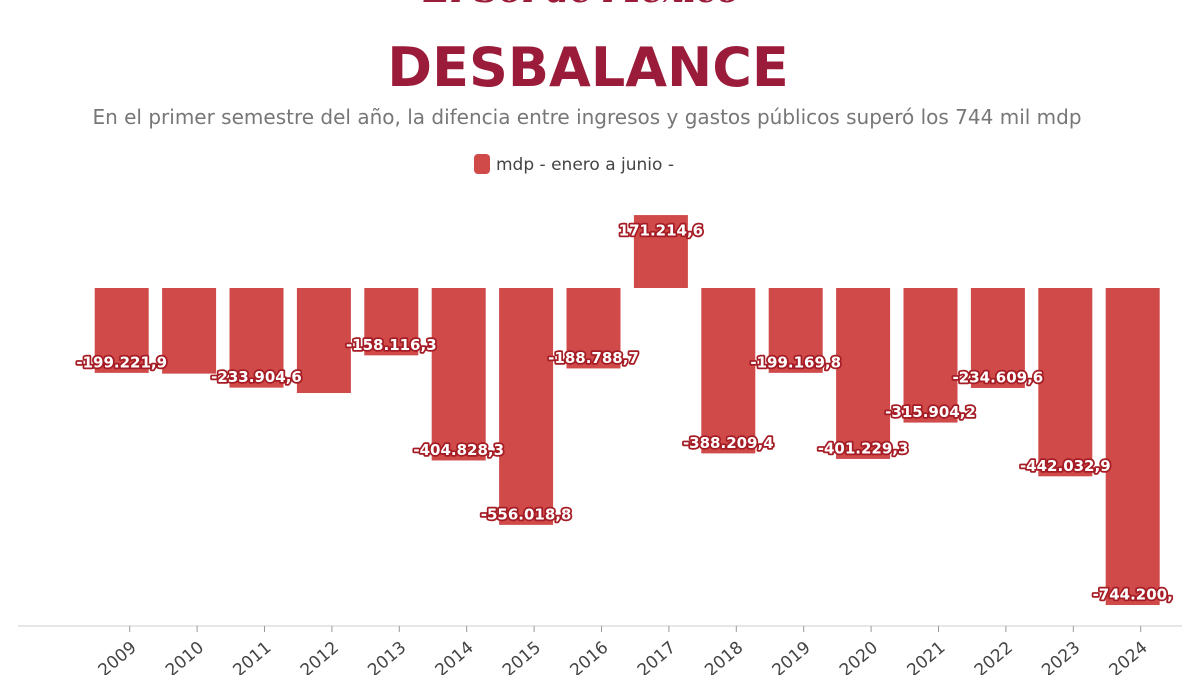  What do you see at coordinates (256, 377) in the screenshot?
I see `value-label: -233.904,6` at bounding box center [256, 377].